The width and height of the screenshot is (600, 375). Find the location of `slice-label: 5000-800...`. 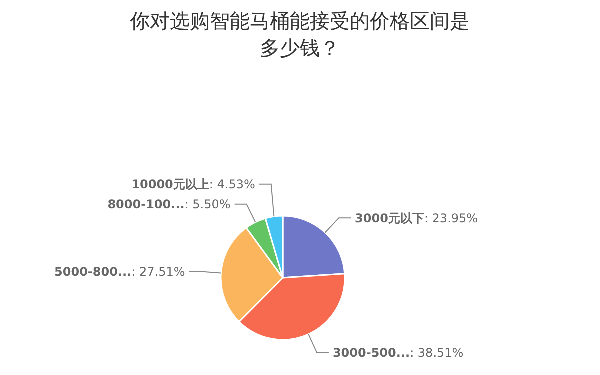

slice-label: 5000-800... is located at coordinates (93, 271).